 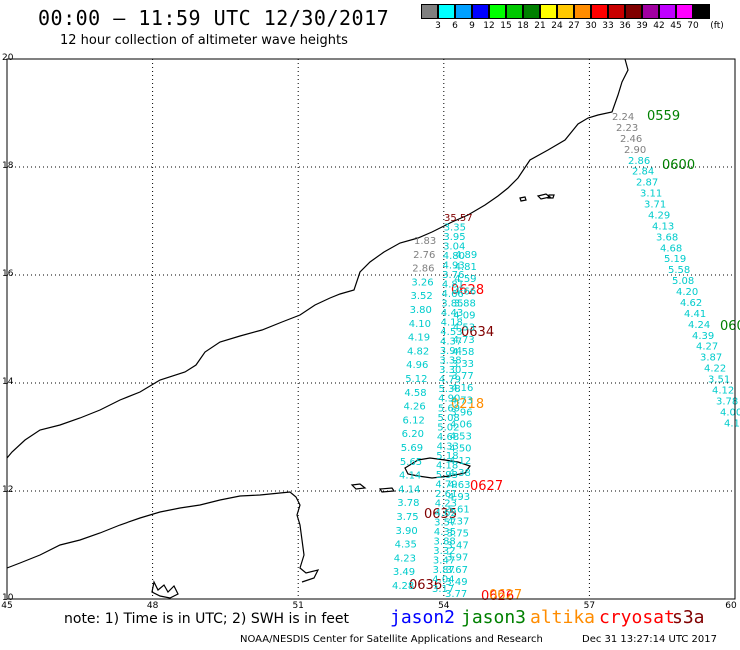 What do you see at coordinates (418, 351) in the screenshot?
I see `track-value-label: 4.82` at bounding box center [418, 351].